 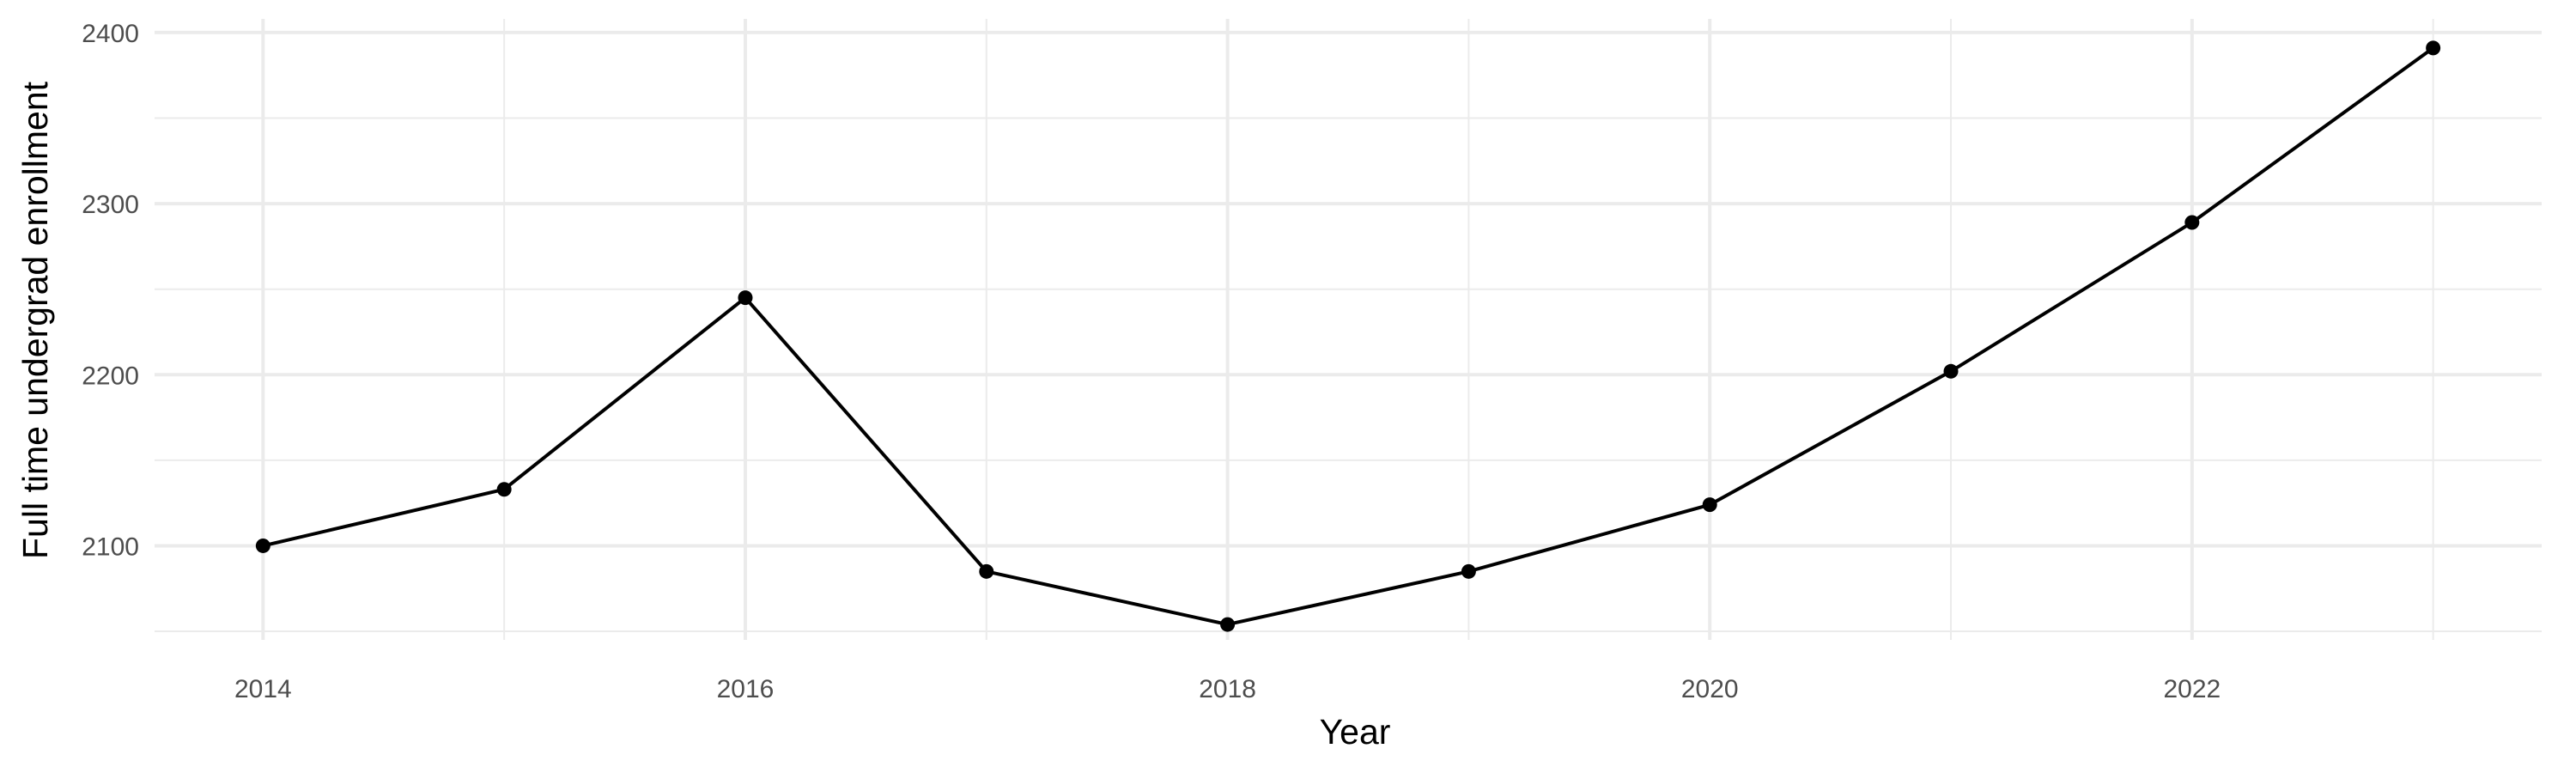 I want to click on y-axis-title: Full time undergrad enrollment, so click(x=35, y=320).